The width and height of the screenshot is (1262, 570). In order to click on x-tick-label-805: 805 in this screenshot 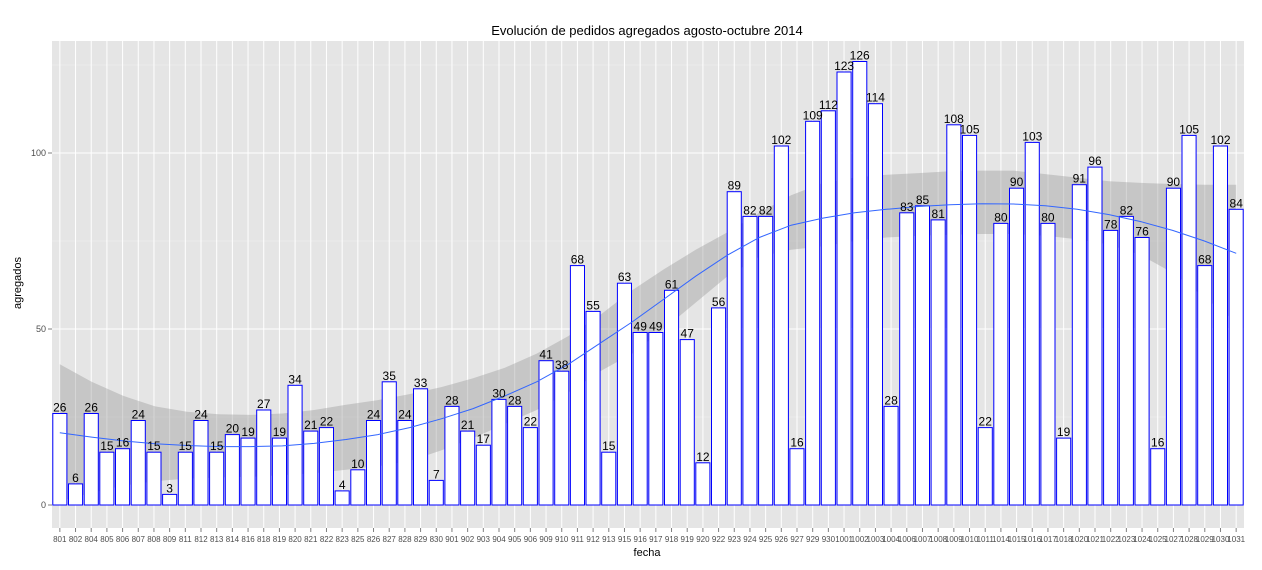, I will do `click(107, 539)`.